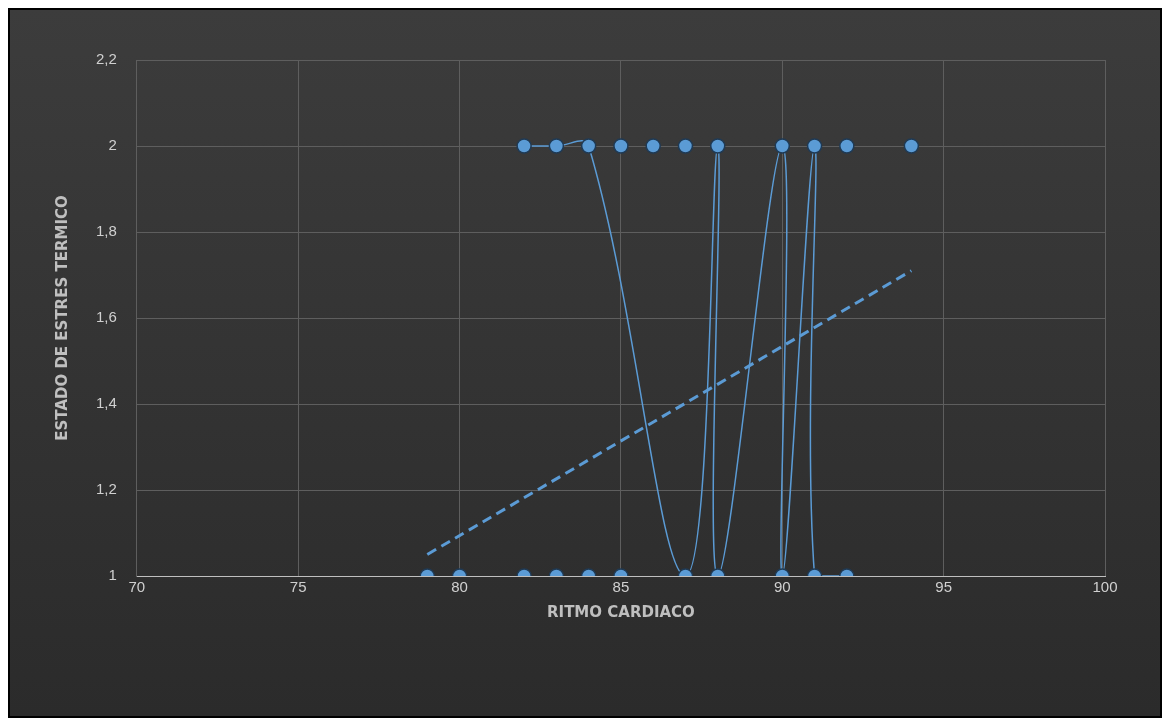 The width and height of the screenshot is (1169, 726). I want to click on y-tick-label: 1,4, so click(106, 403).